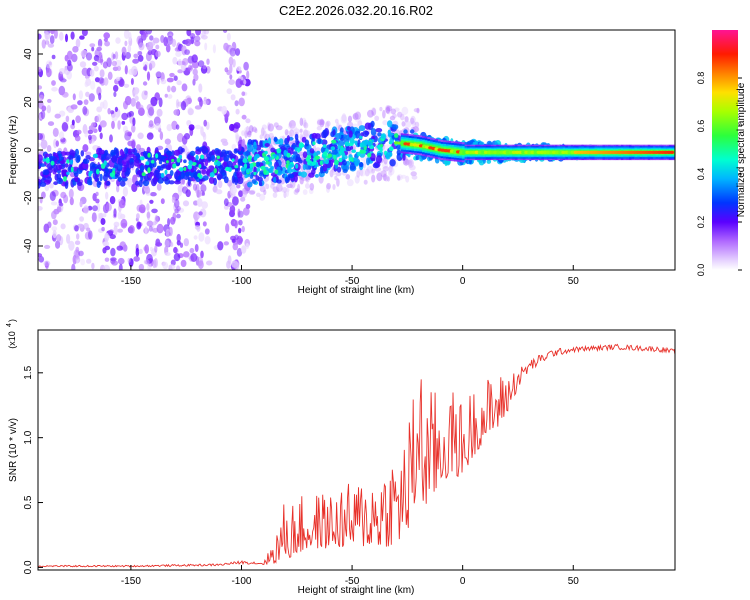  Describe the element at coordinates (701, 78) in the screenshot. I see `colorbar-tick-label: 0.8` at that location.